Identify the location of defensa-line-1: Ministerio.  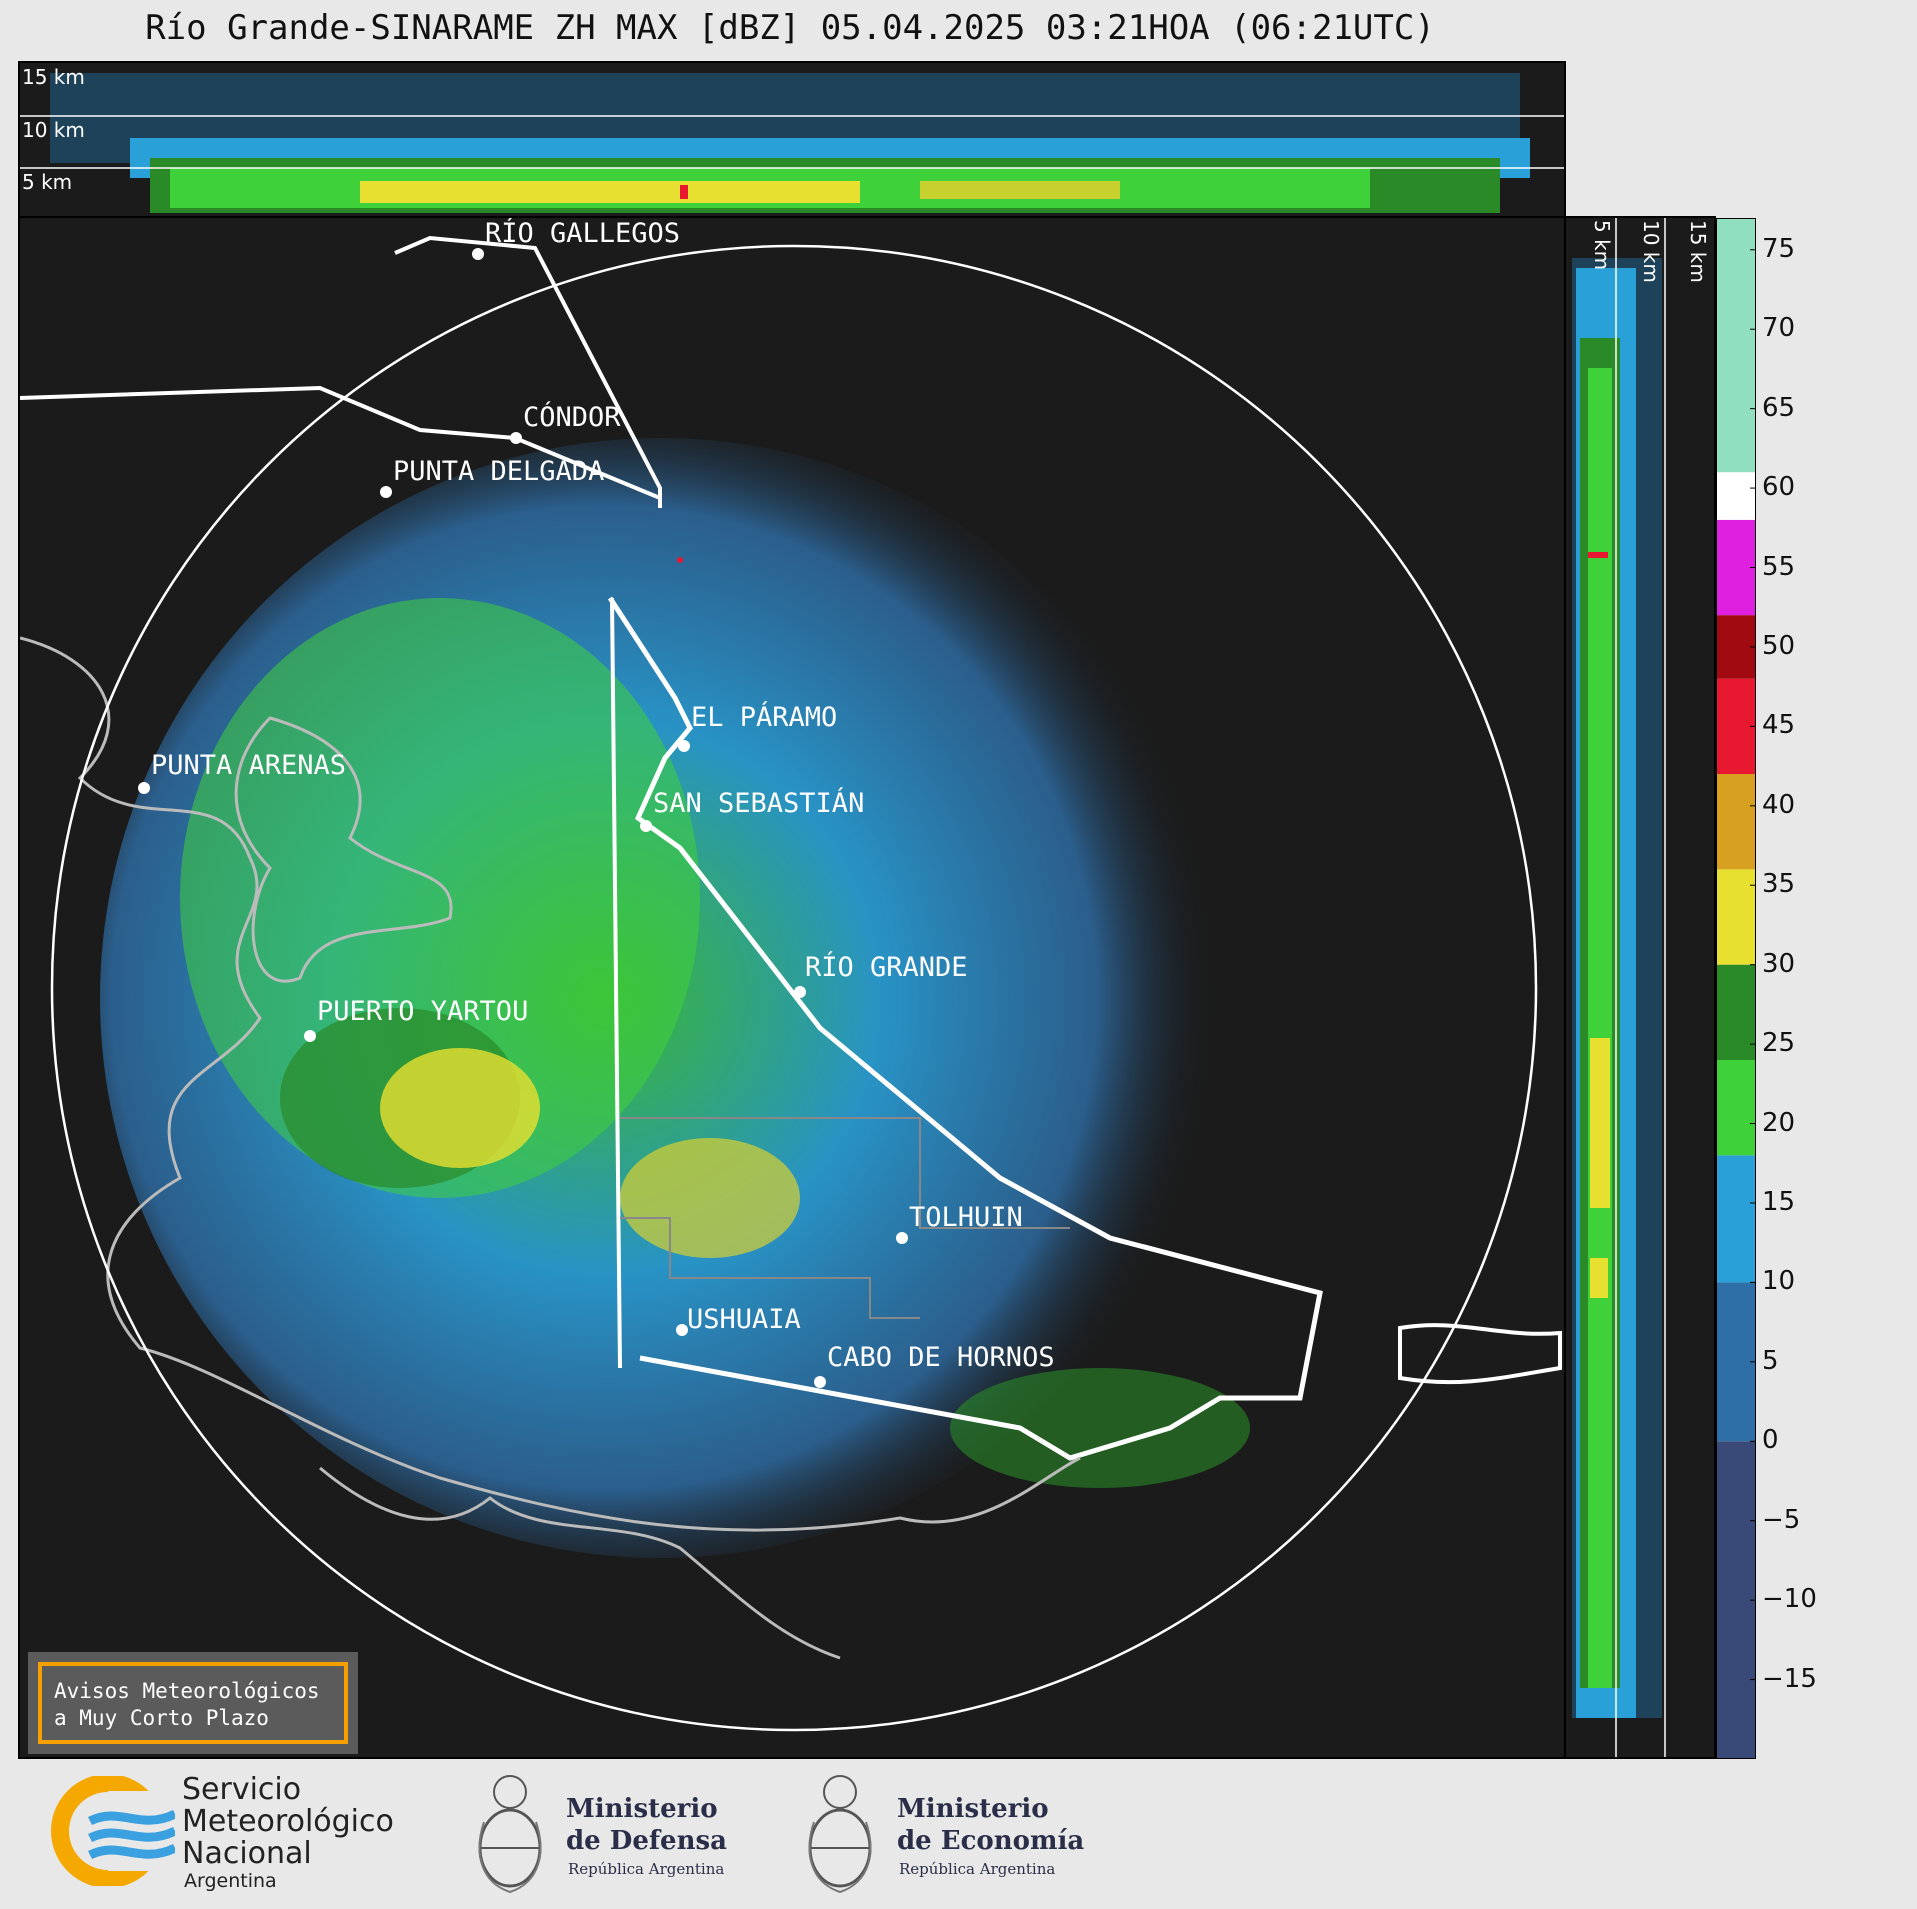
(642, 1809).